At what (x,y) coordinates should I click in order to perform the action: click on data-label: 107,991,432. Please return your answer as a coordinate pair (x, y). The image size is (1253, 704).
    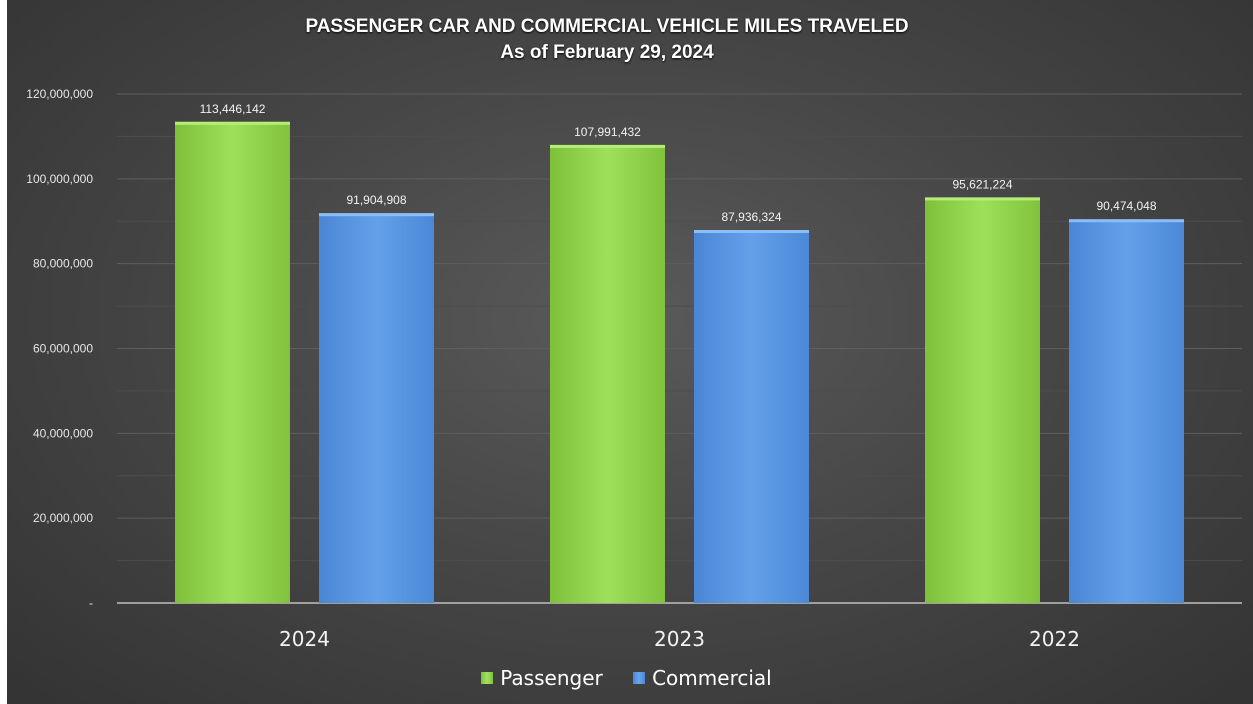
    Looking at the image, I should click on (607, 132).